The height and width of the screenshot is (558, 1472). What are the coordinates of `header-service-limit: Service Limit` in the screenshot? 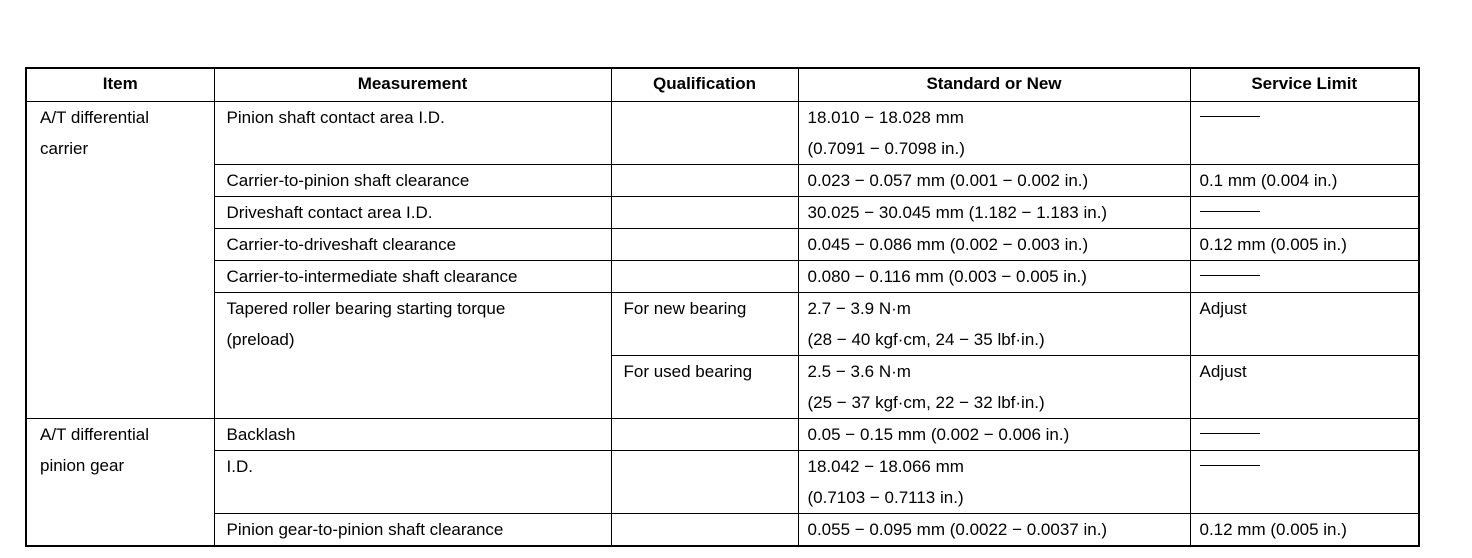 It's located at (1304, 84).